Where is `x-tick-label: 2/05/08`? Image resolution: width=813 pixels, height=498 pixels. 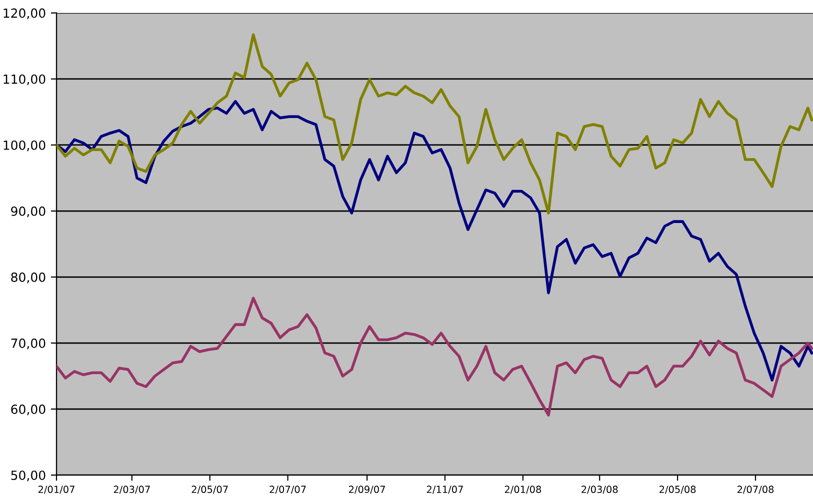
x-tick-label: 2/05/08 is located at coordinates (678, 490).